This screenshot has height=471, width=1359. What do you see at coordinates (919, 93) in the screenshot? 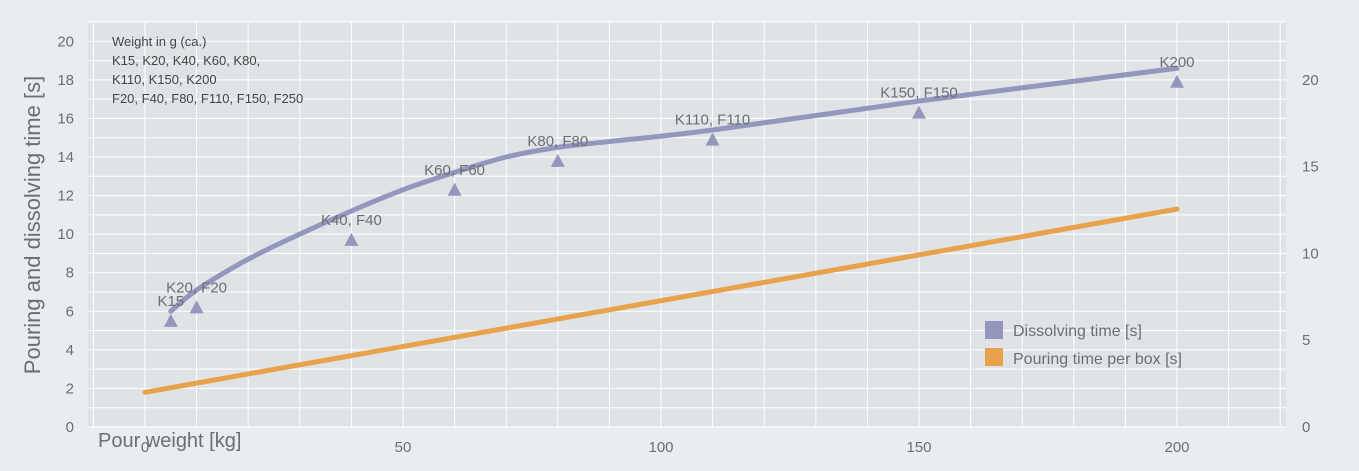
I see `point-label: K150, F150` at bounding box center [919, 93].